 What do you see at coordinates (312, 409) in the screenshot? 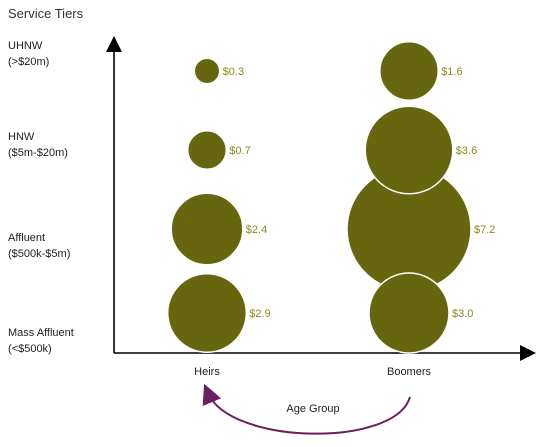
I see `x-axis-title: Age Group` at bounding box center [312, 409].